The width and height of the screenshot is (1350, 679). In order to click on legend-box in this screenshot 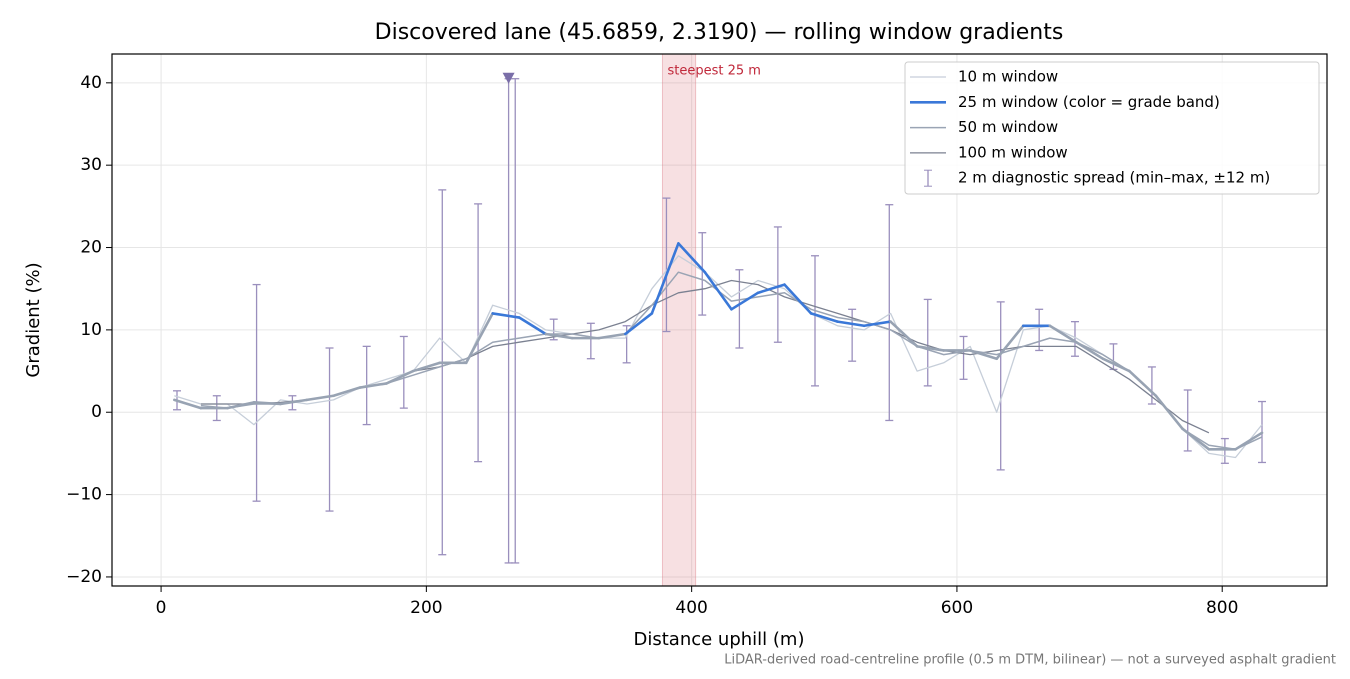, I will do `click(1112, 128)`.